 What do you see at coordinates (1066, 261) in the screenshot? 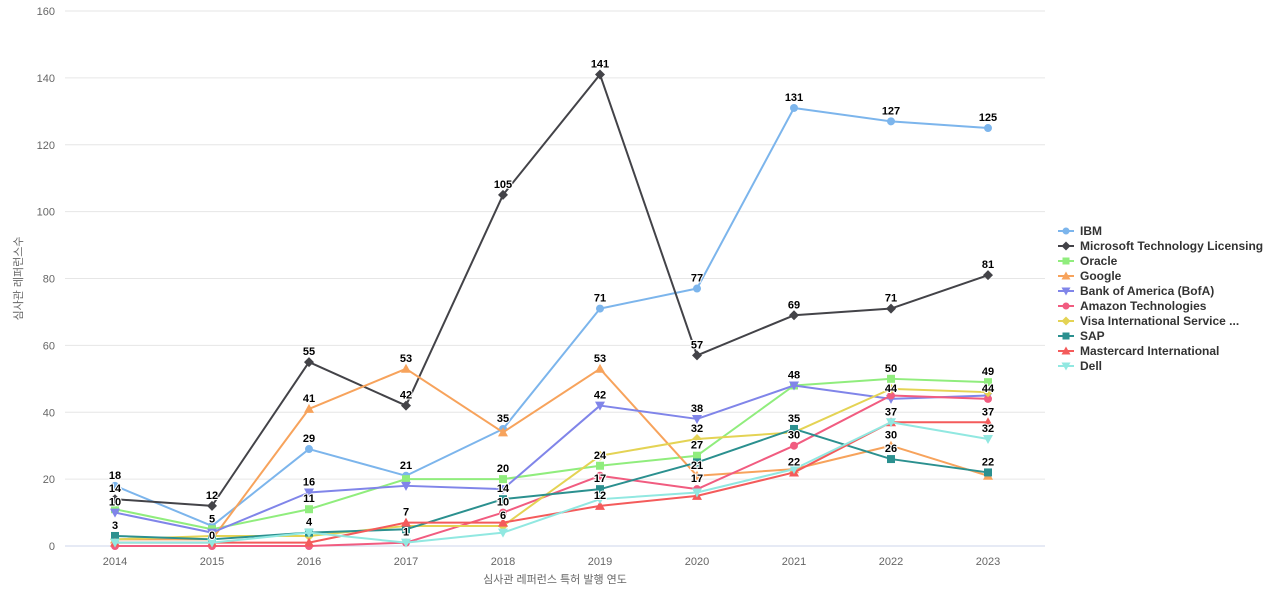
I see `legend-marker-icon` at bounding box center [1066, 261].